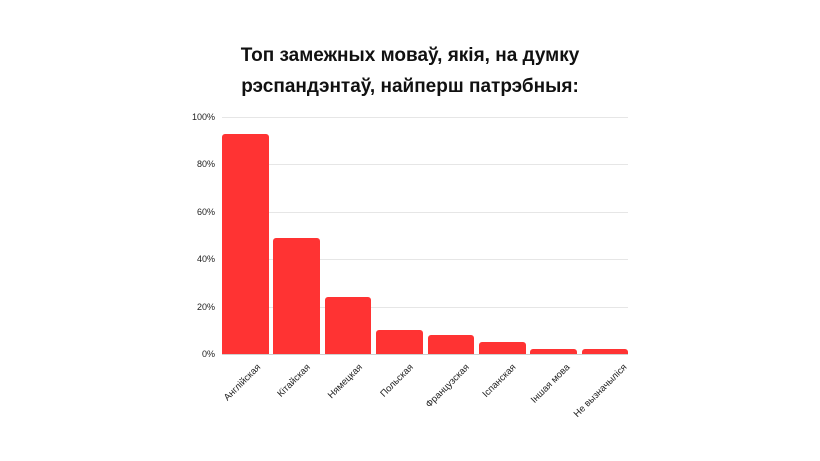  Describe the element at coordinates (205, 211) in the screenshot. I see `y-tick-label: 60%` at that location.